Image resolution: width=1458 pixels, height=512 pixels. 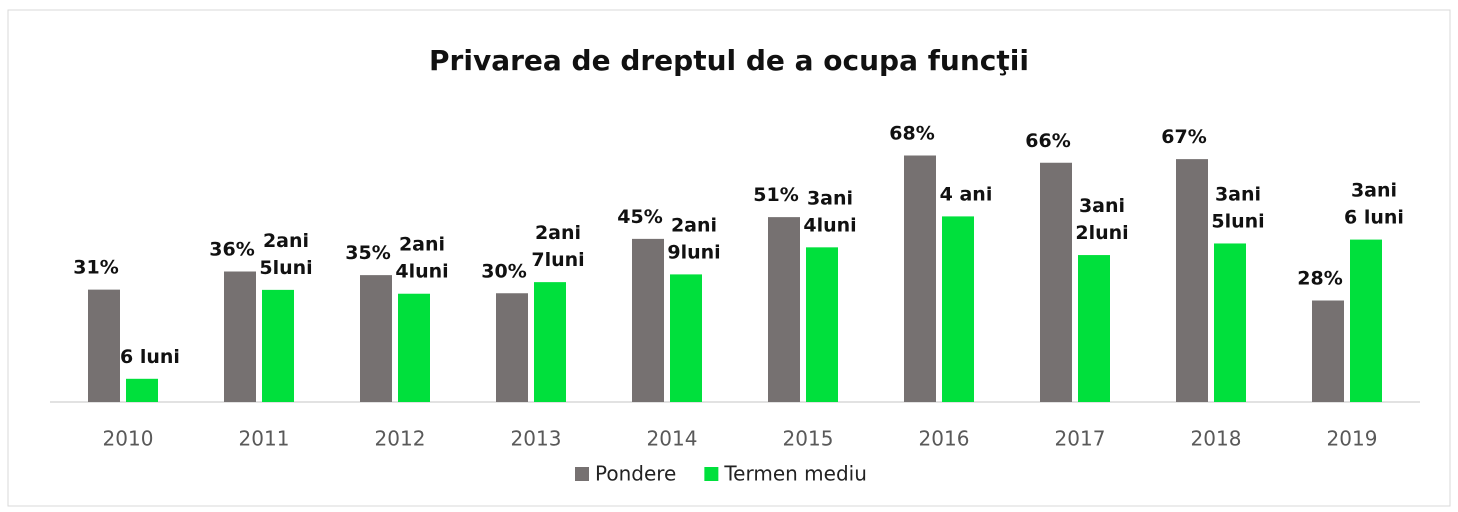 I want to click on x-tick-label: 2018, so click(x=1216, y=439).